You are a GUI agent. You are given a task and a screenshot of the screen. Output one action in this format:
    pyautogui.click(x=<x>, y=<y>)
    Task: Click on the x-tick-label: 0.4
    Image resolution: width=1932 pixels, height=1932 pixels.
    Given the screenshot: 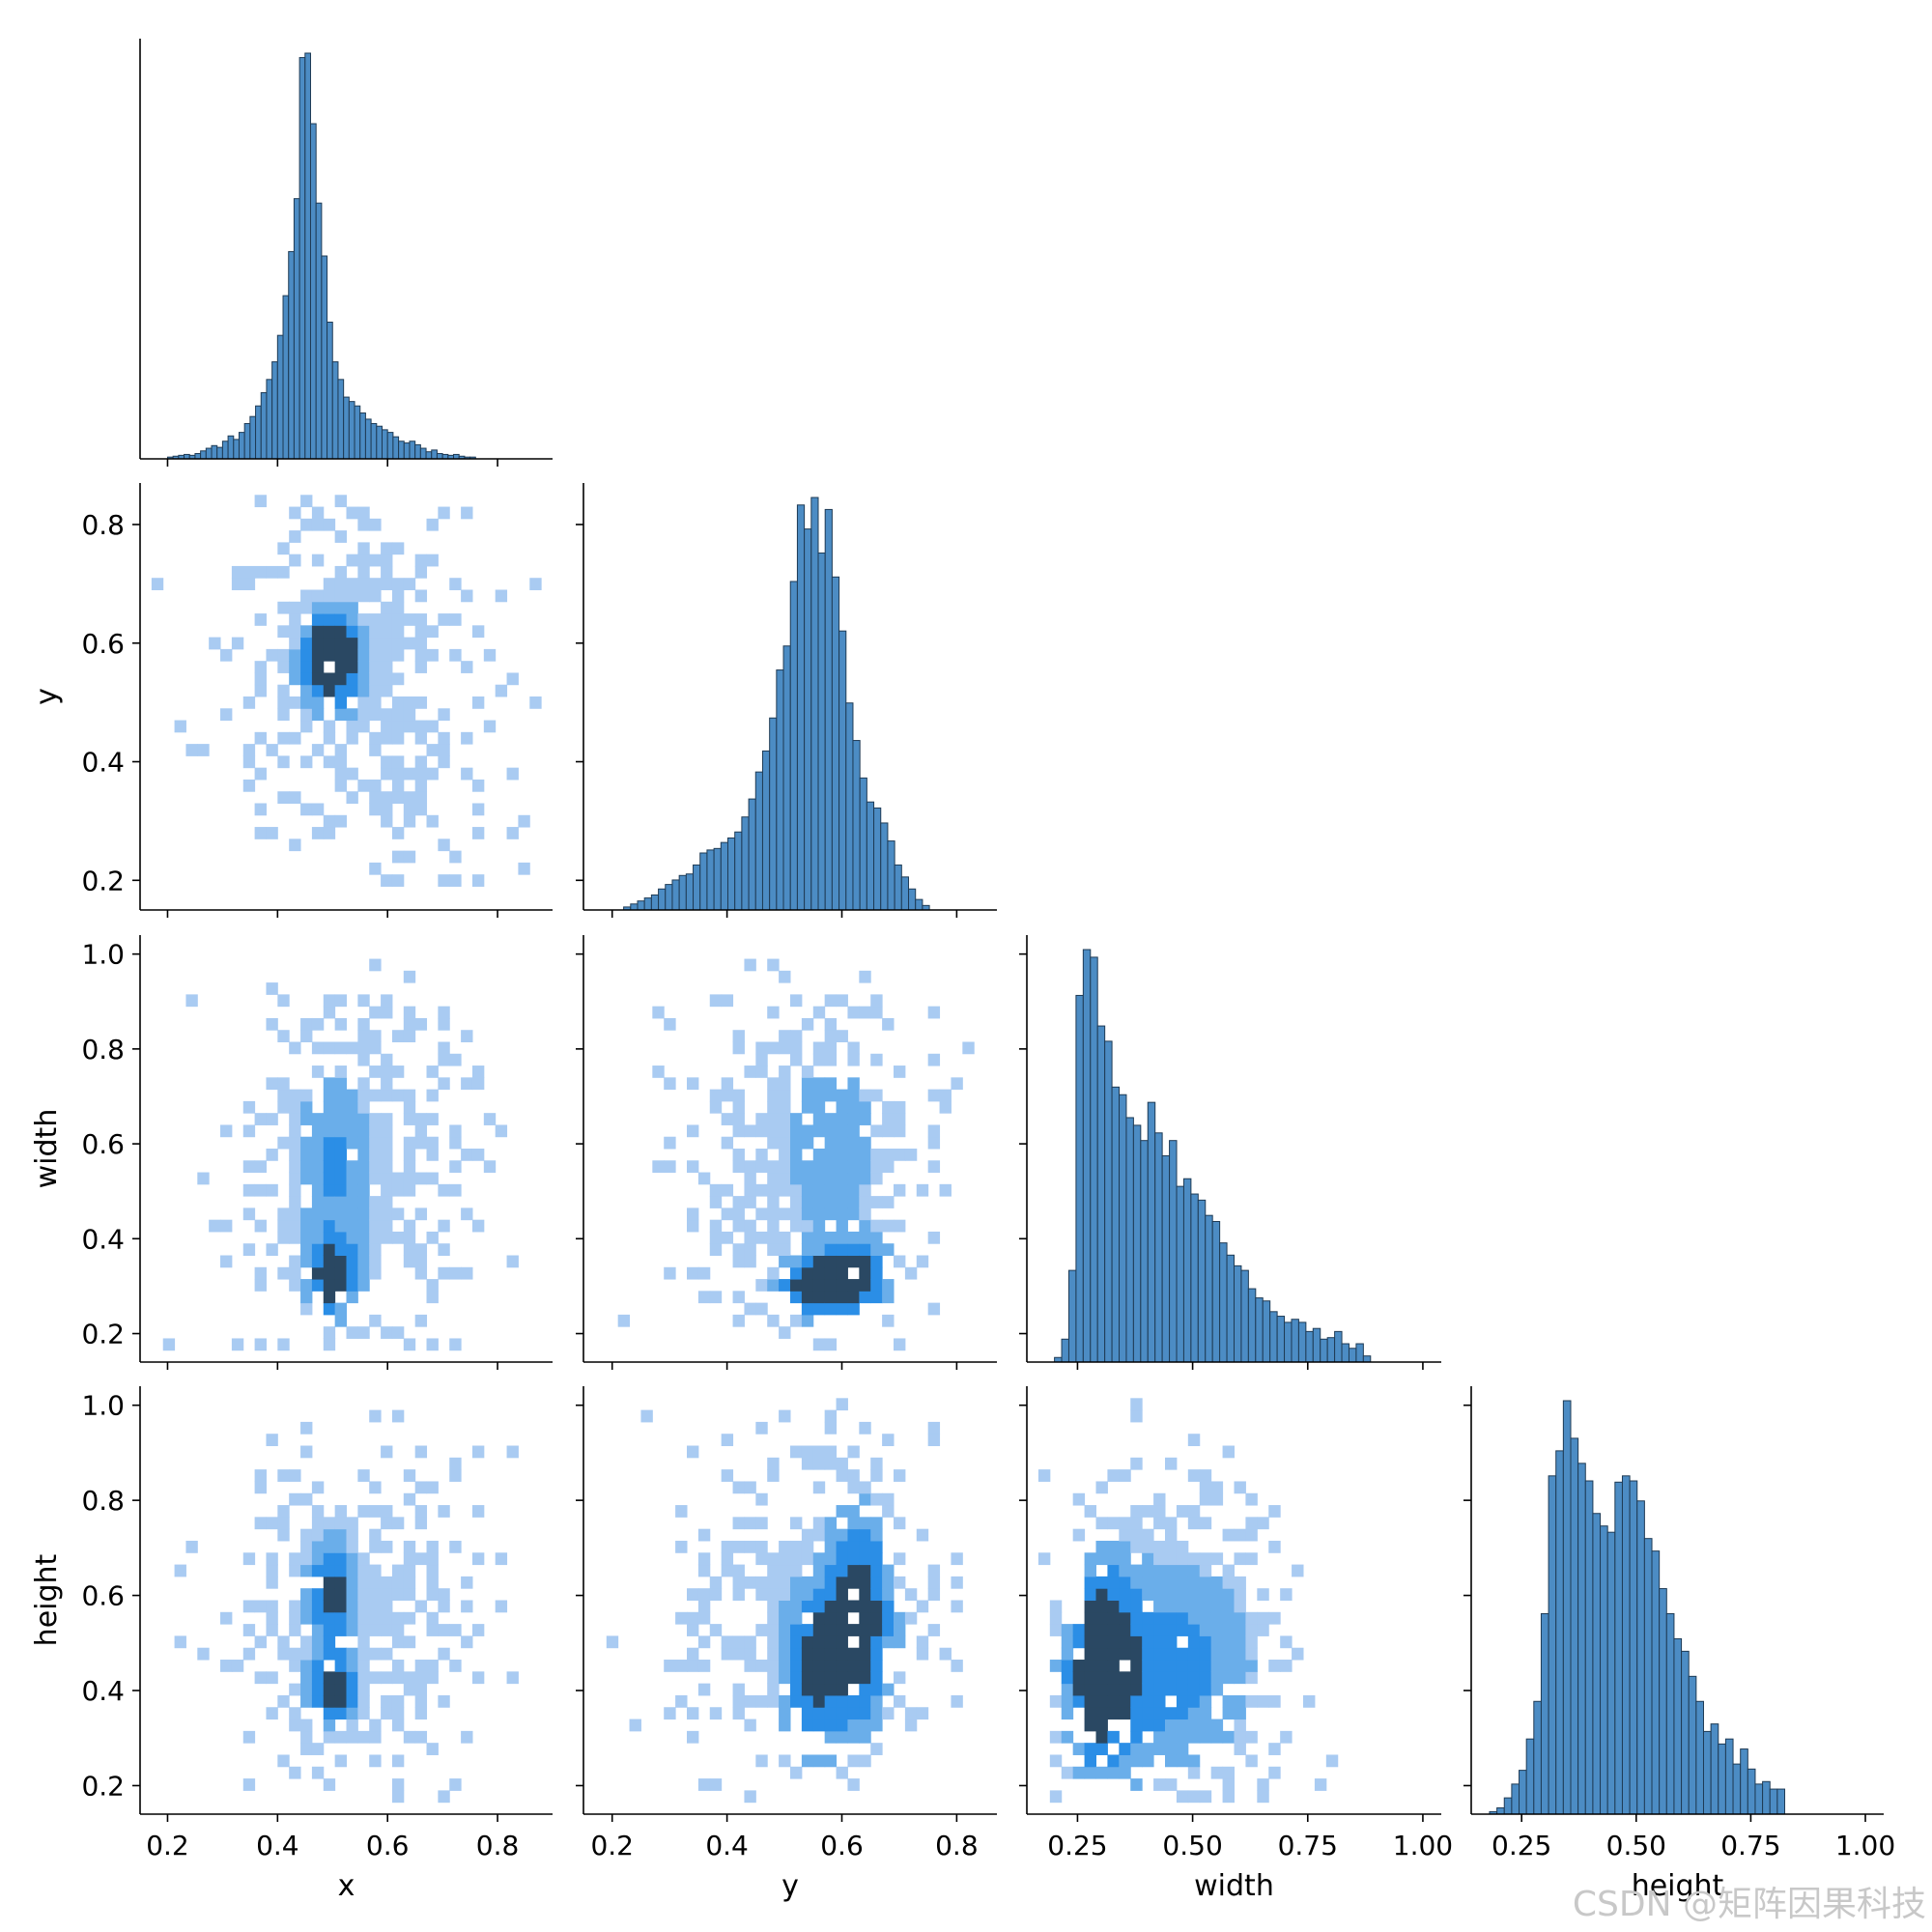 What is the action you would take?
    pyautogui.click(x=727, y=1845)
    